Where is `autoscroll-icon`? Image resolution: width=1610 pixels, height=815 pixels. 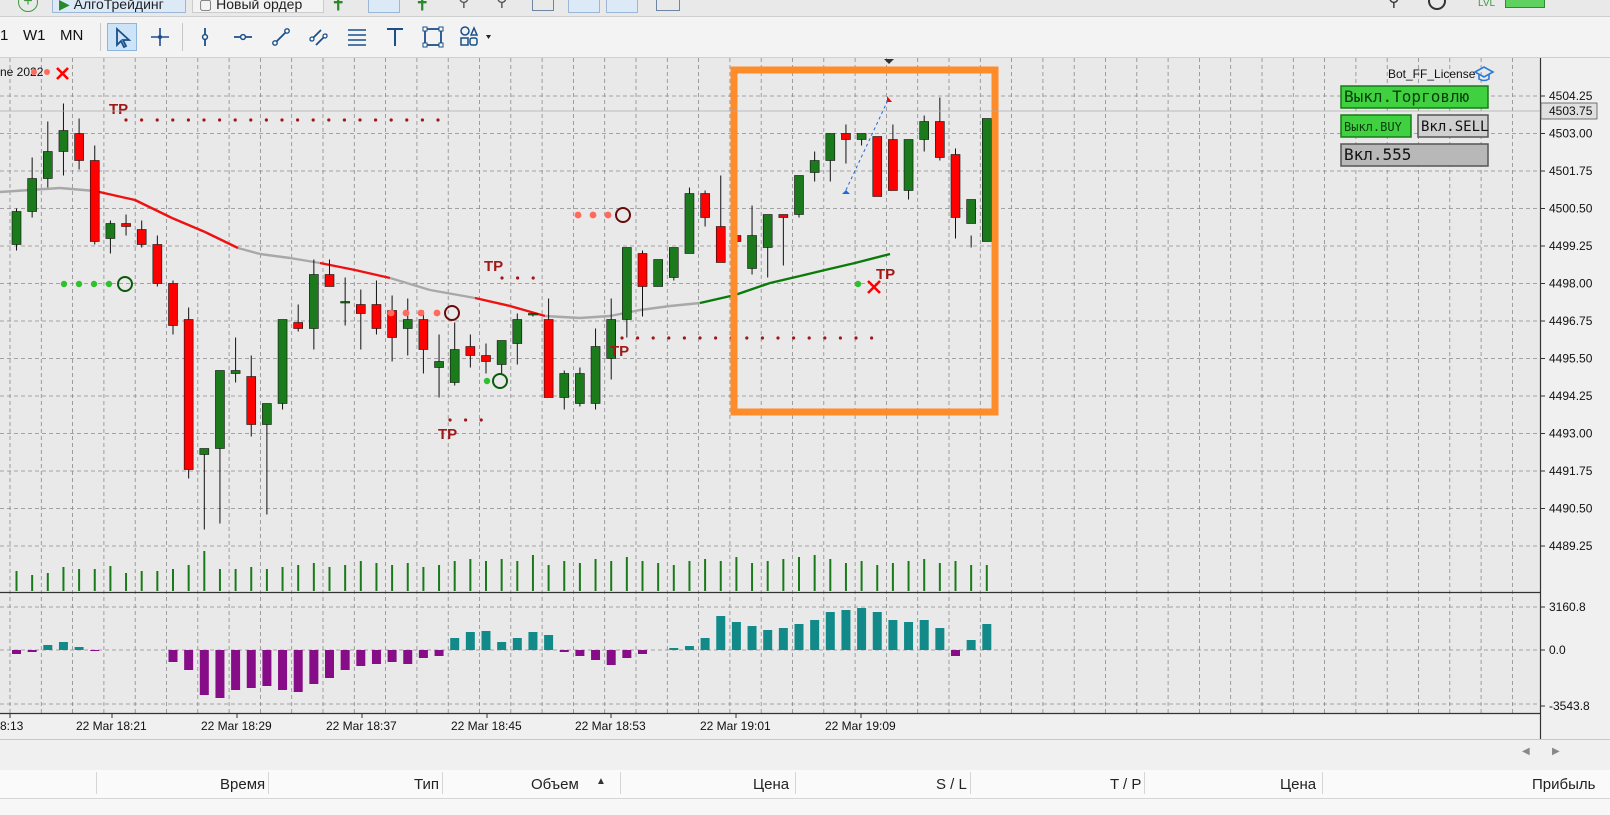
autoscroll-icon is located at coordinates (622, 6).